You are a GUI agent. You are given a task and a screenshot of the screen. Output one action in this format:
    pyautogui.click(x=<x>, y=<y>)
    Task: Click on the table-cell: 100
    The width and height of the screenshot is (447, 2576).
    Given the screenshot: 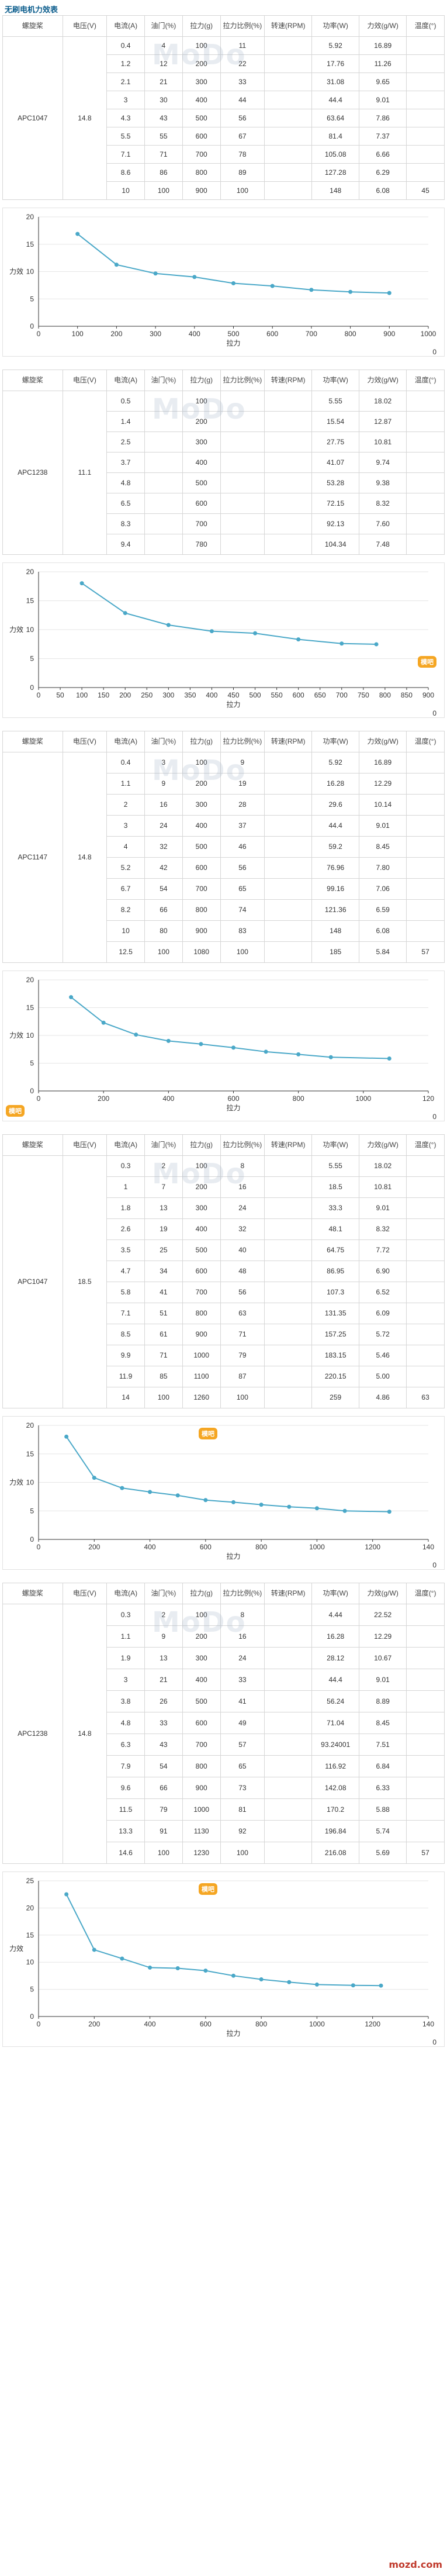 What is the action you would take?
    pyautogui.click(x=243, y=1397)
    